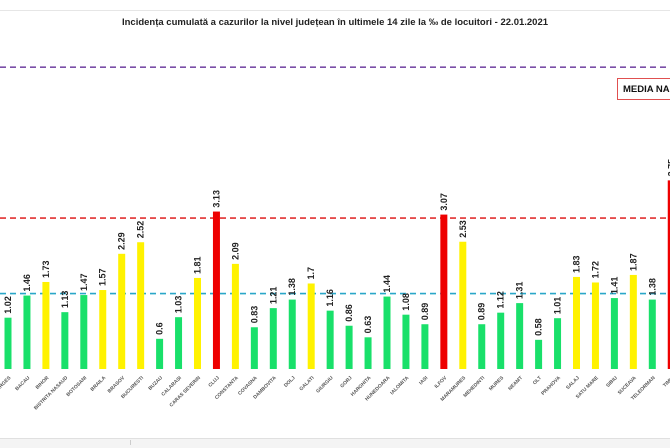 The height and width of the screenshot is (448, 670). I want to click on bar-brasov, so click(121, 311).